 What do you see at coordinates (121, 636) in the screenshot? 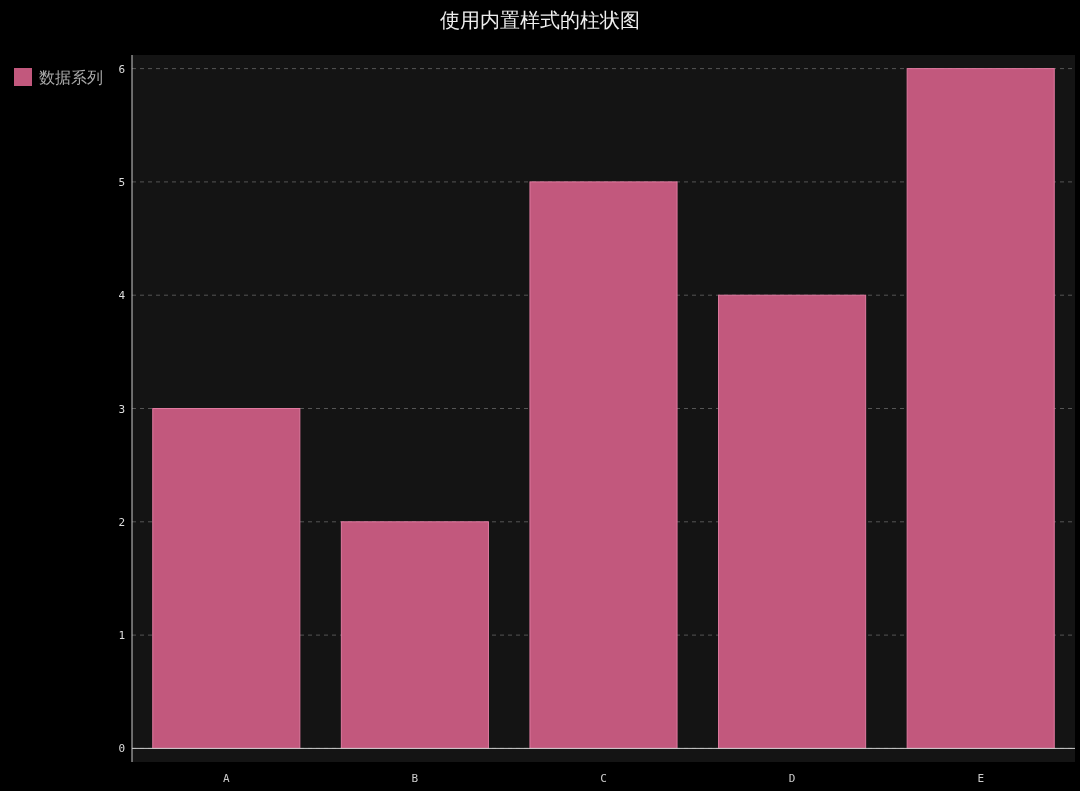
I see `y-tick-label: 1` at bounding box center [121, 636].